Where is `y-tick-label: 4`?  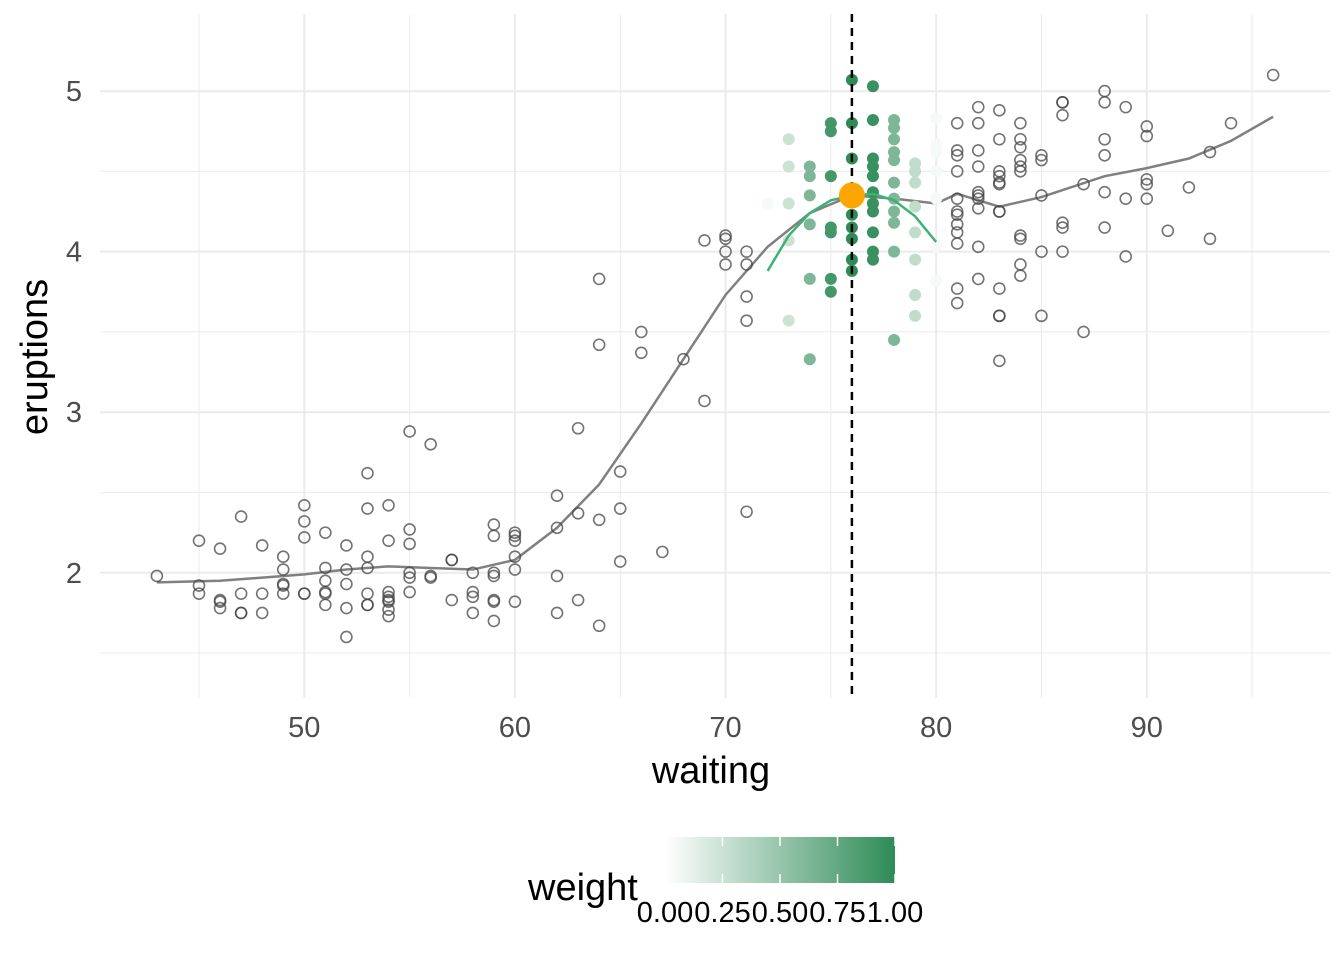 y-tick-label: 4 is located at coordinates (74, 253).